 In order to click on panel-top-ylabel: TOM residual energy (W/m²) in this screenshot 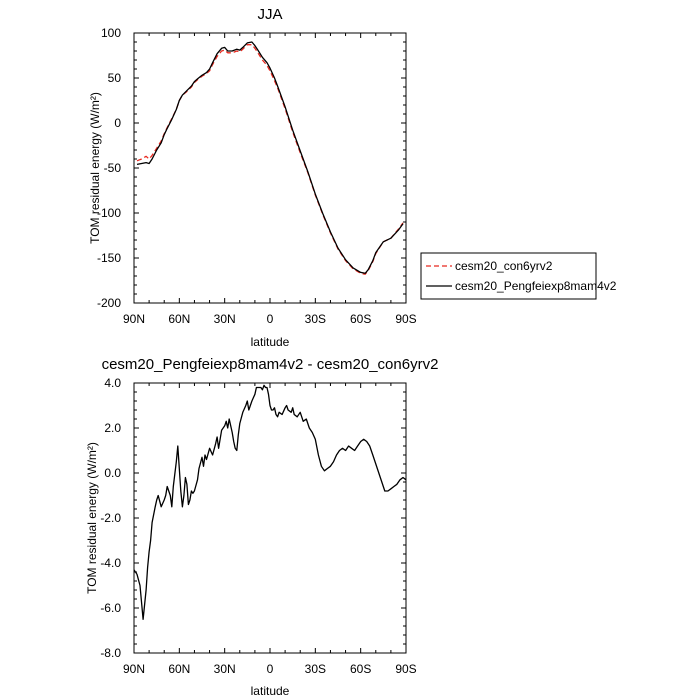, I will do `click(95, 168)`.